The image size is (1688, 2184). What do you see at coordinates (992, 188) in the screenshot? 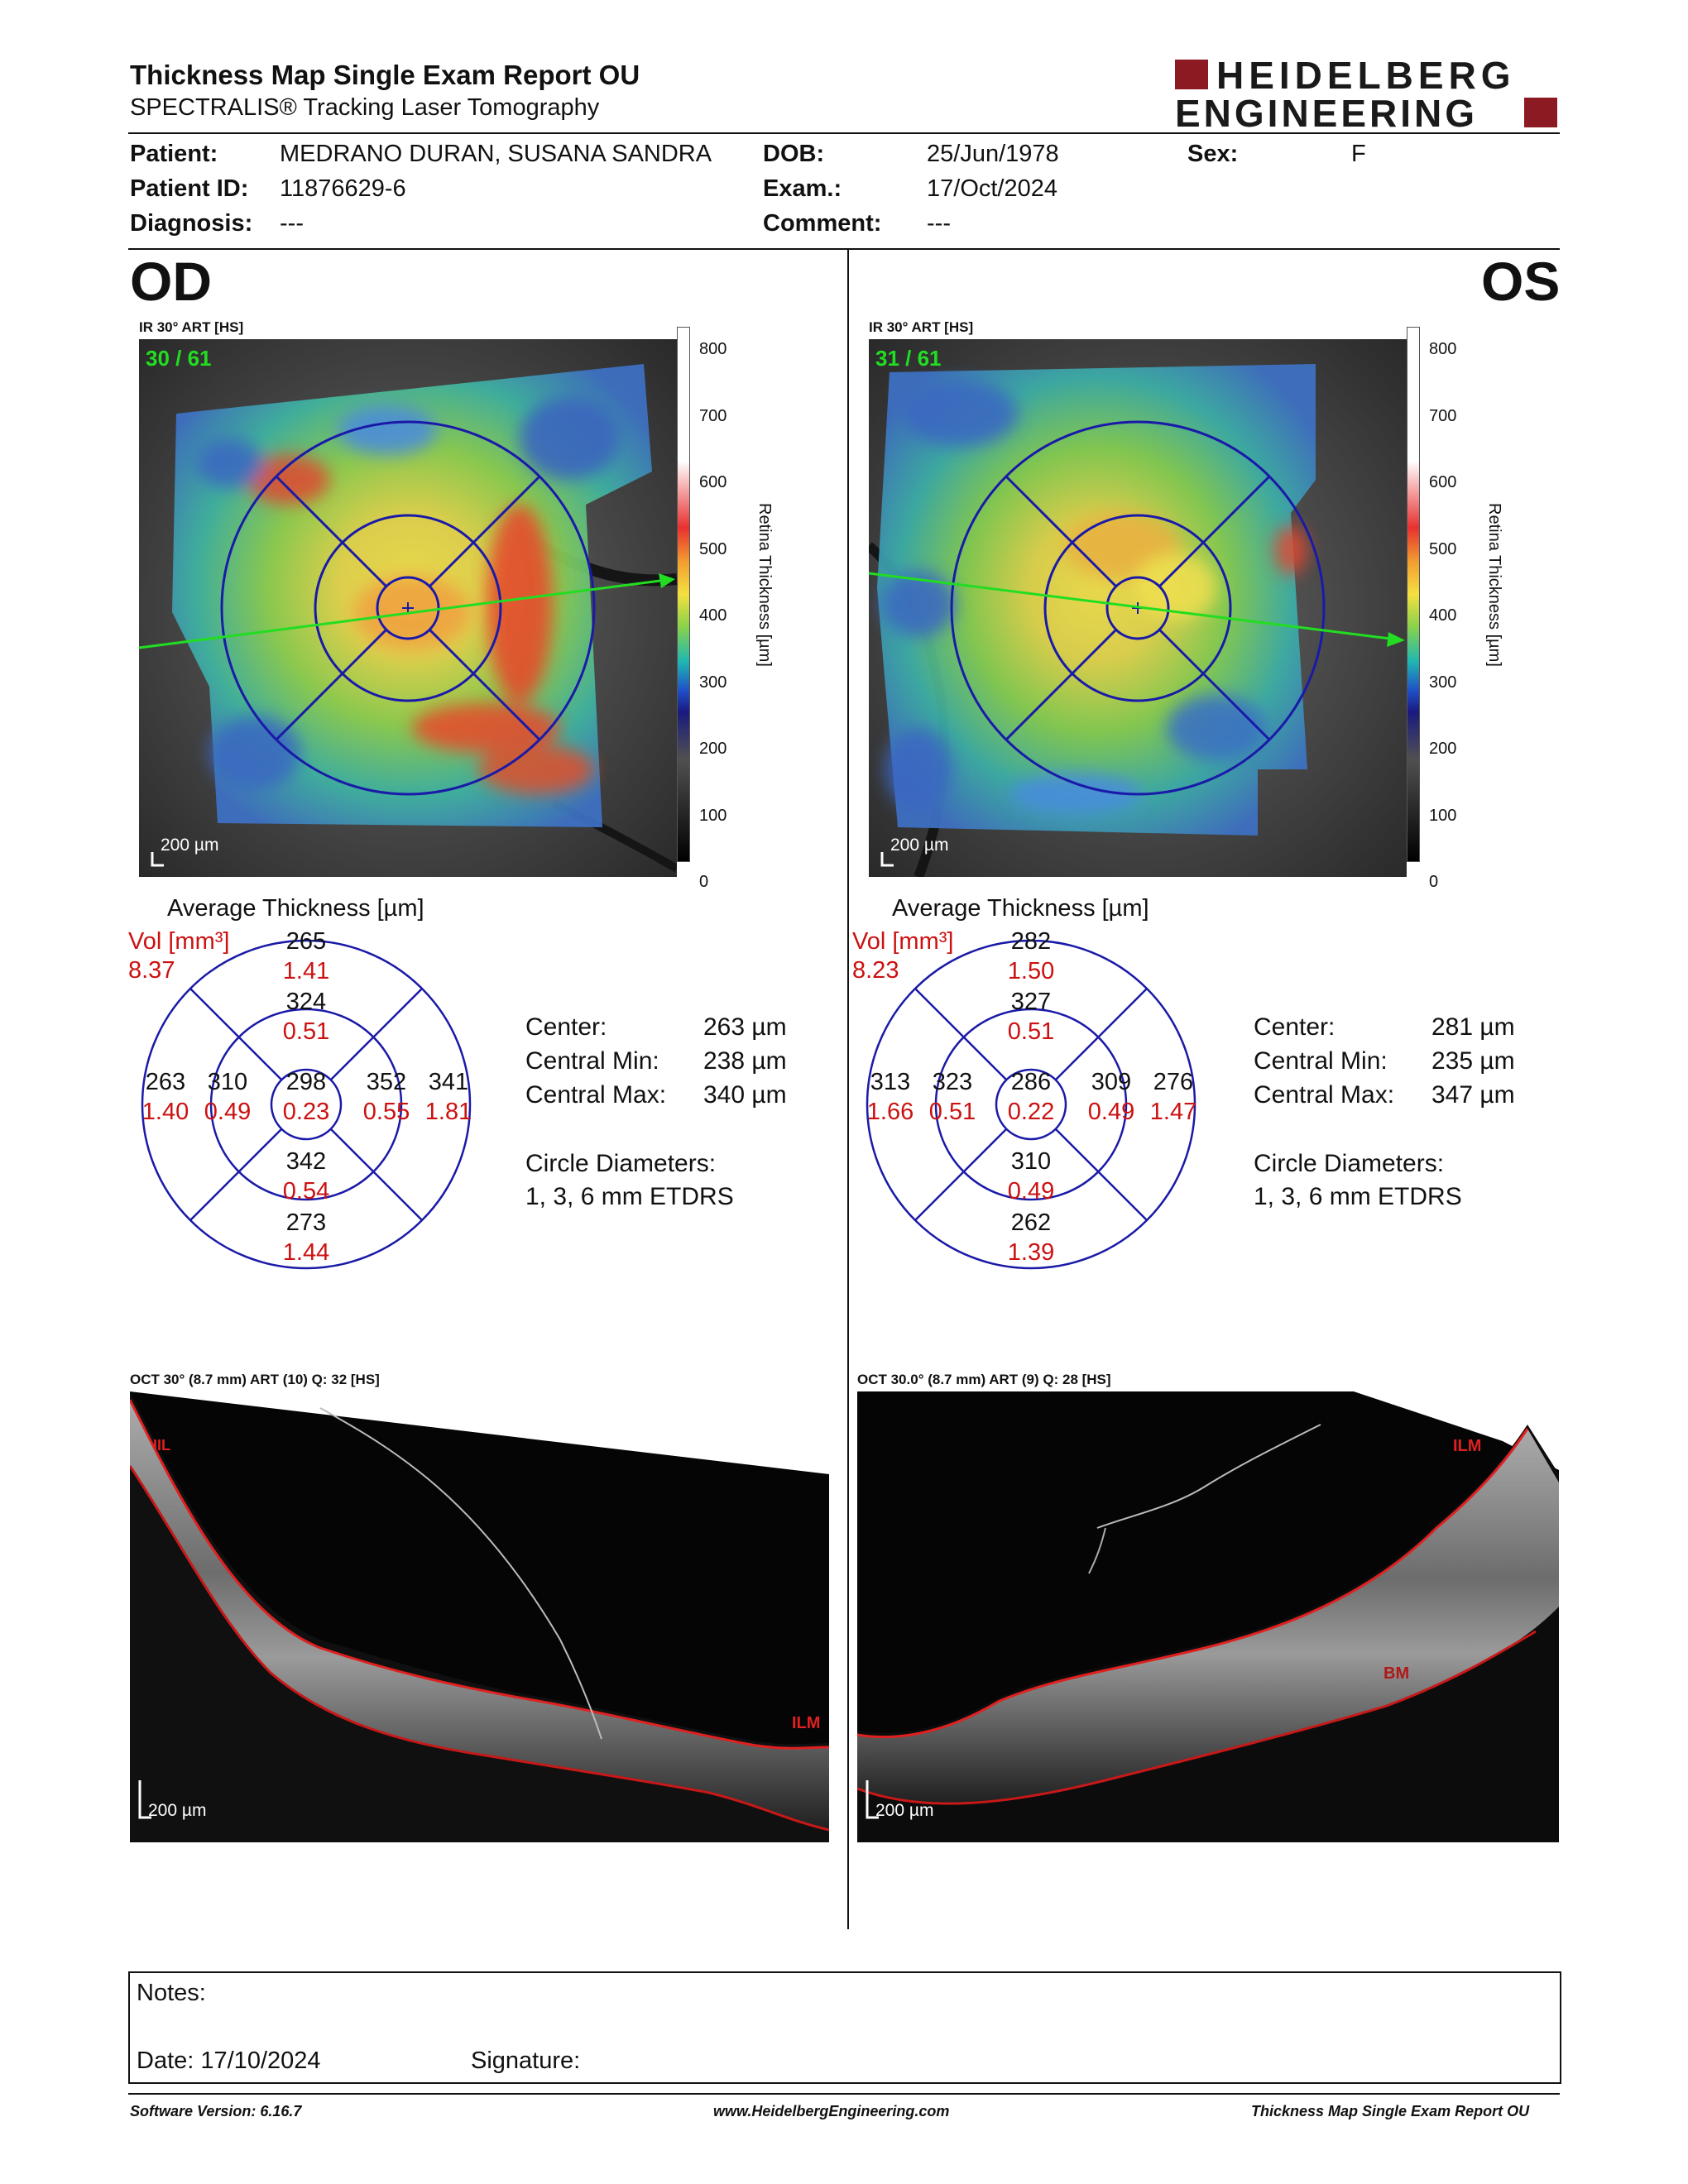
I see `exam-date-value: 17/Oct/2024` at bounding box center [992, 188].